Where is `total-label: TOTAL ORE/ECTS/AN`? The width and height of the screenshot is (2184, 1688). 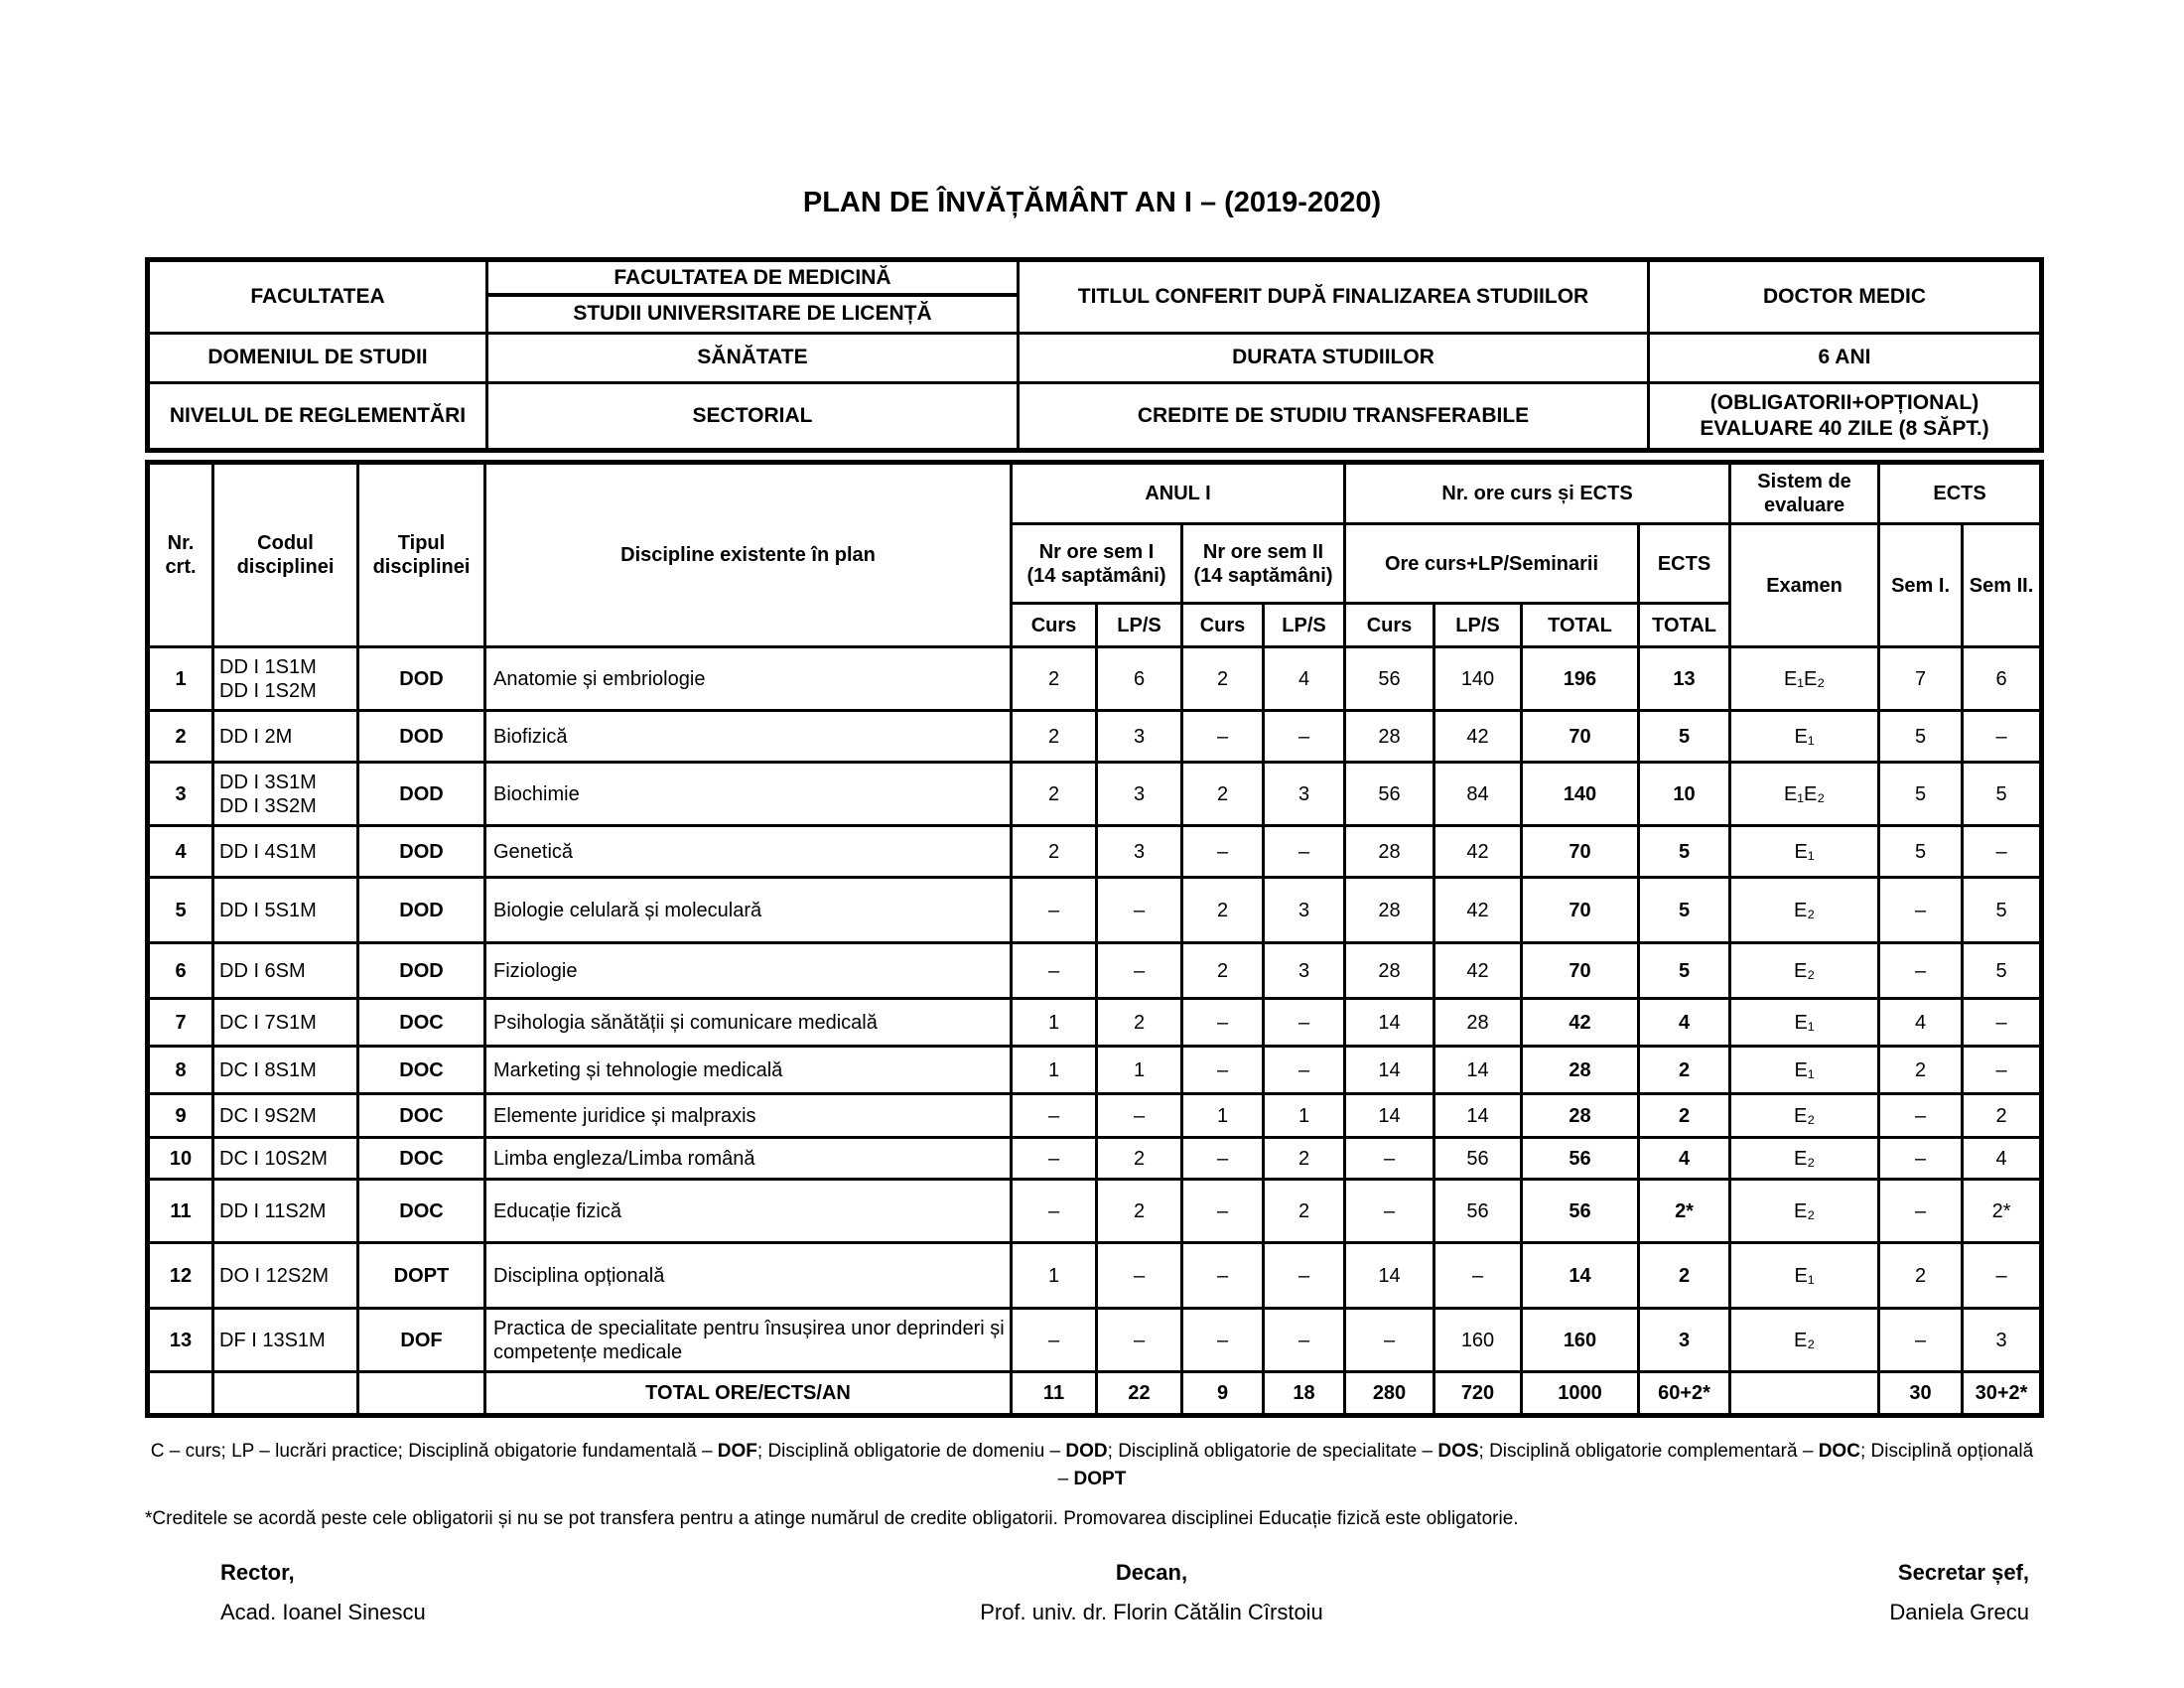
total-label: TOTAL ORE/ECTS/AN is located at coordinates (748, 1393).